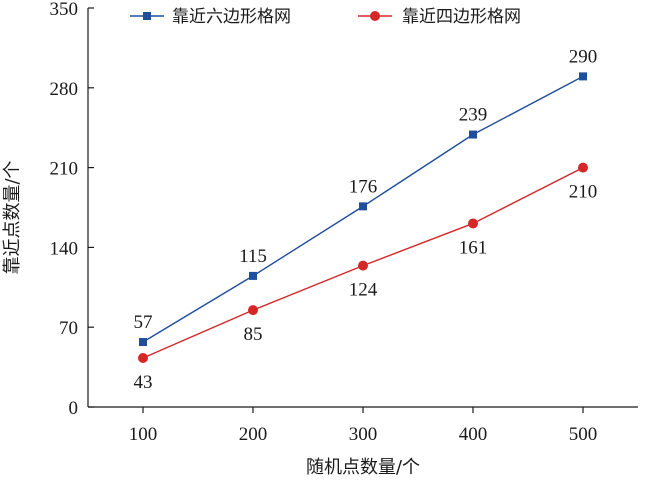 The width and height of the screenshot is (650, 480). I want to click on data-label: 43, so click(143, 382).